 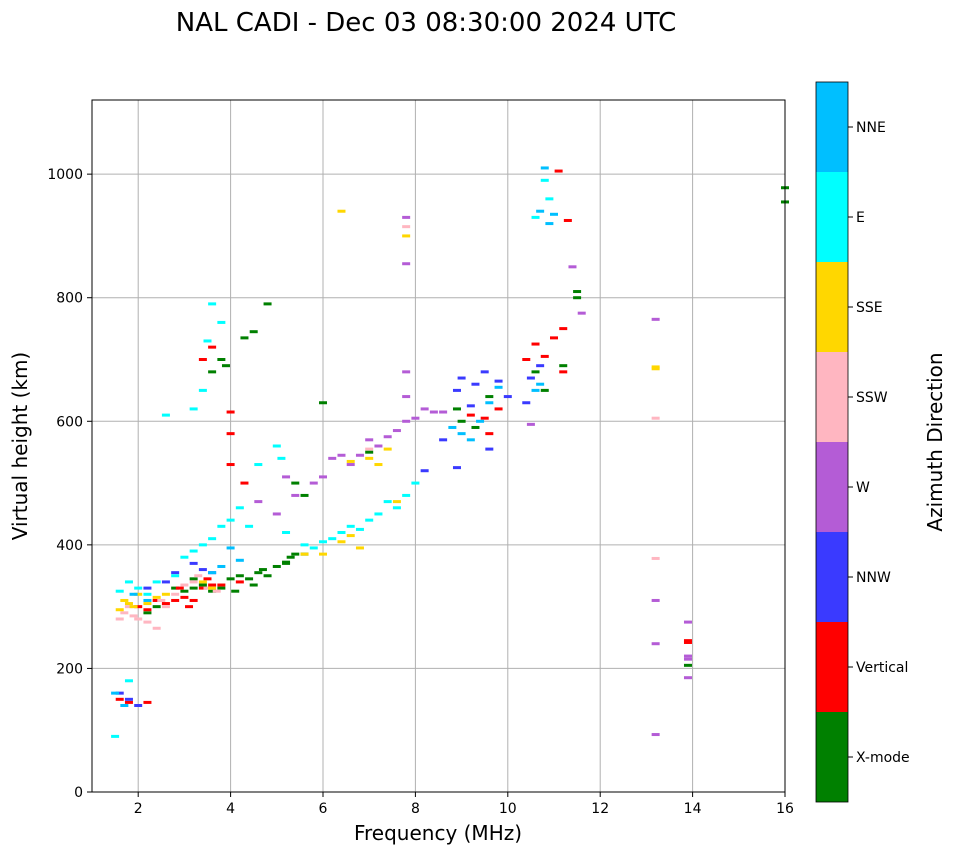 What do you see at coordinates (882, 668) in the screenshot?
I see `colorbar-label: Vertical` at bounding box center [882, 668].